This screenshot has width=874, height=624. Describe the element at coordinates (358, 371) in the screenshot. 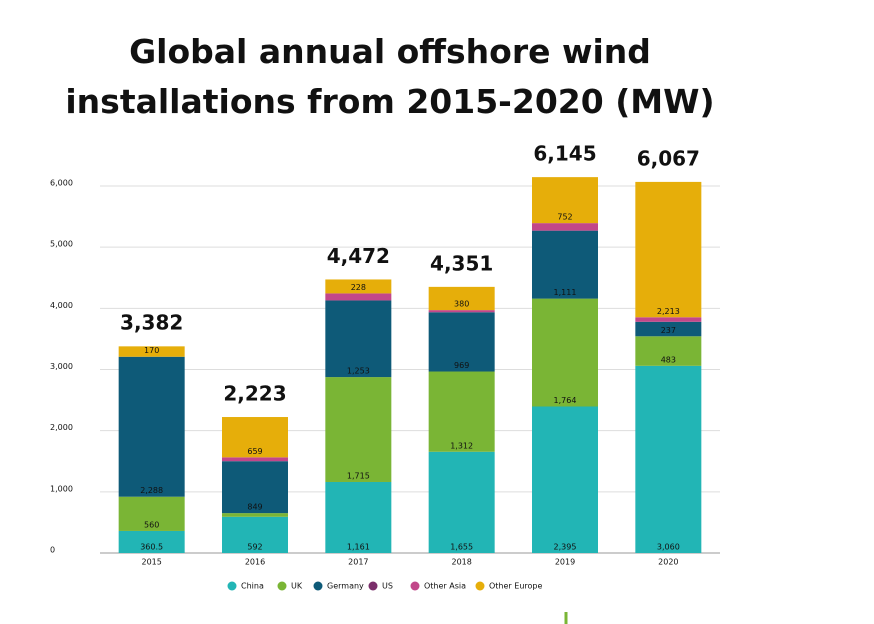

I see `value-label: 1,253` at that location.